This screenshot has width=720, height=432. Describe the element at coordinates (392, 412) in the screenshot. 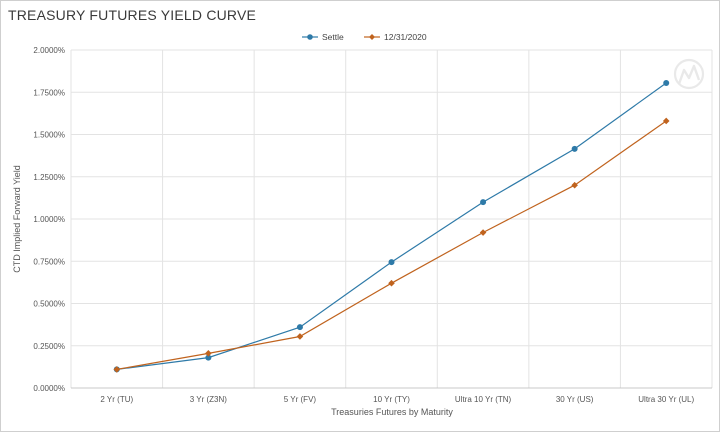

I see `x-axis-title: Treasuries Futures by Maturity` at that location.